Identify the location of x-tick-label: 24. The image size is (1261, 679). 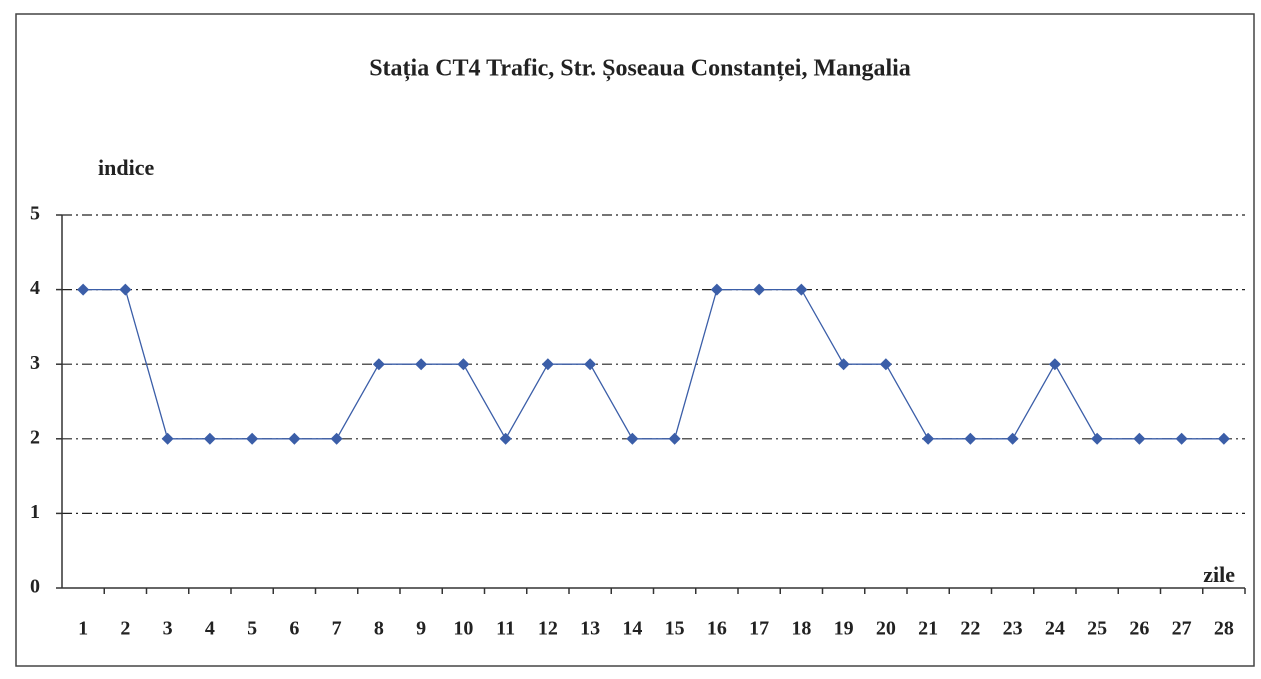
(1055, 629).